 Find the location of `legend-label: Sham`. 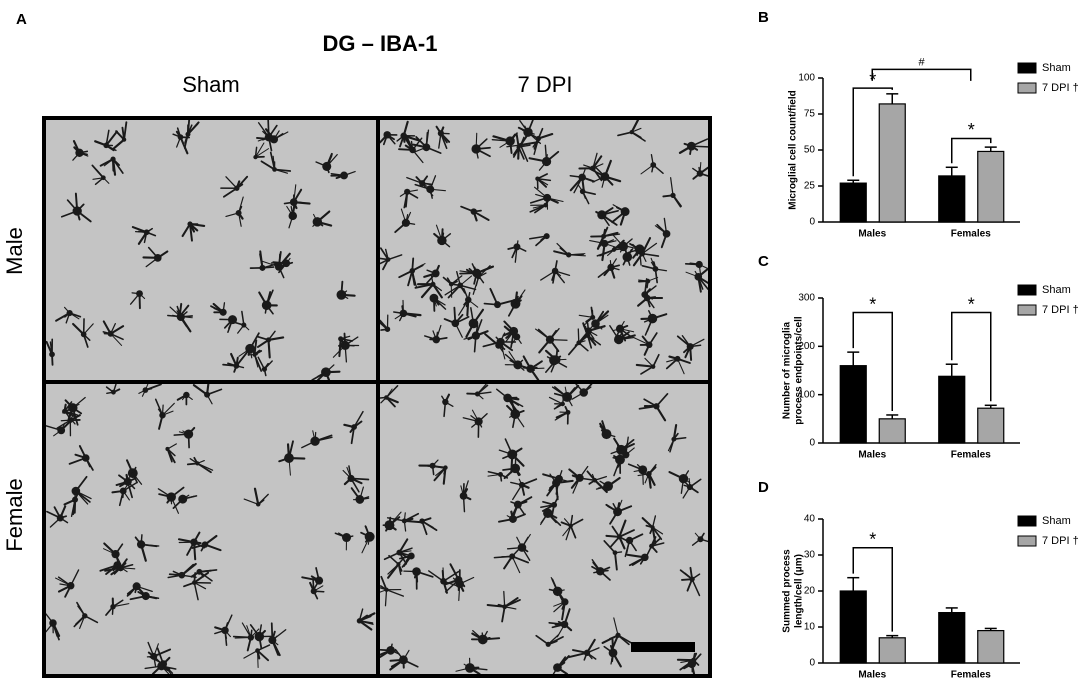

legend-label: Sham is located at coordinates (1056, 521).